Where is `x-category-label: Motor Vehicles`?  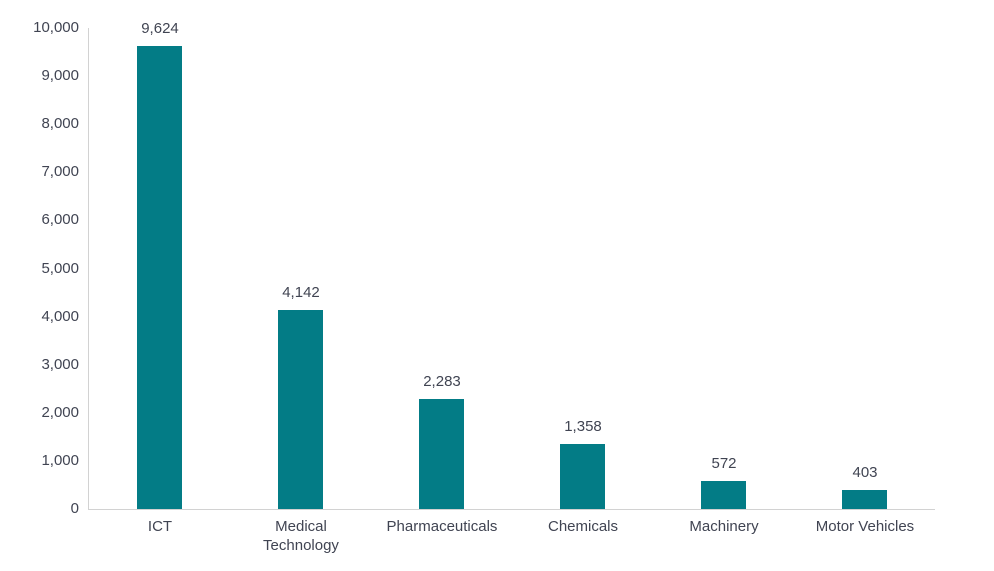 x-category-label: Motor Vehicles is located at coordinates (865, 526).